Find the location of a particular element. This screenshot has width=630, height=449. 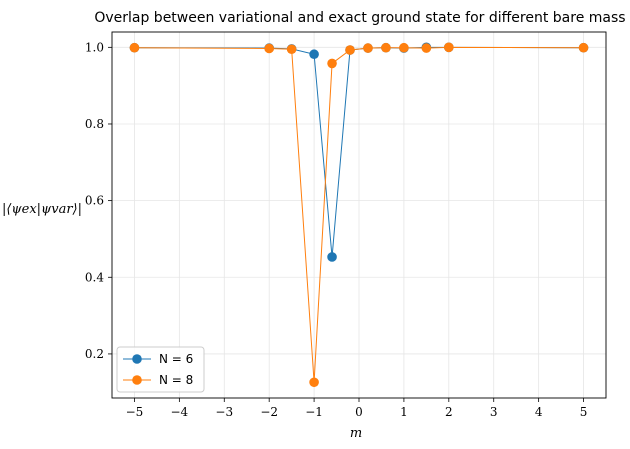

legend-label: N = 8 is located at coordinates (176, 380).